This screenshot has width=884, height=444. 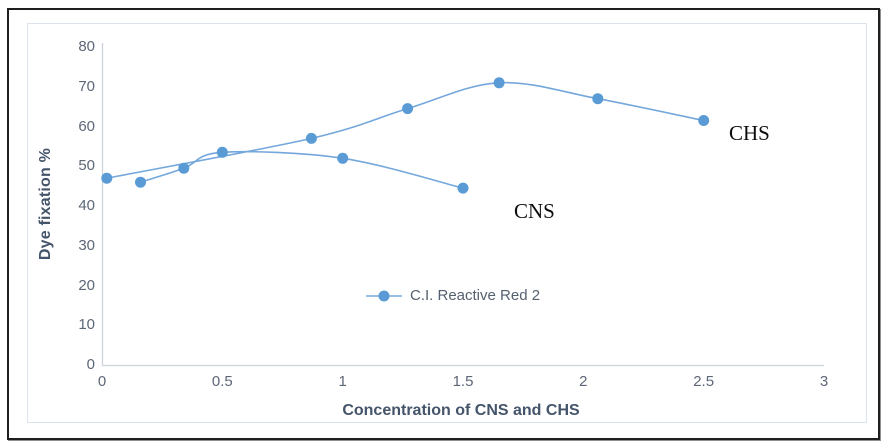 I want to click on y-tick-label: 30, so click(x=86, y=245).